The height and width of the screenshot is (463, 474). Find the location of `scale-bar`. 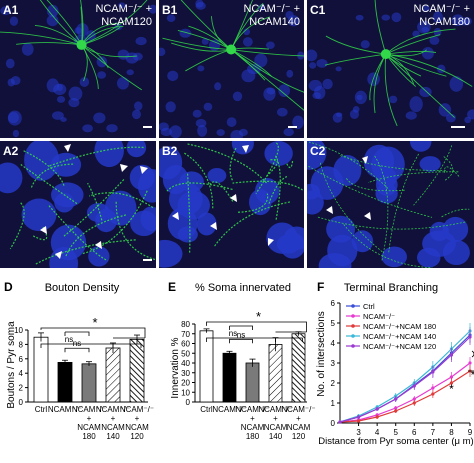

scale-bar is located at coordinates (147, 127).